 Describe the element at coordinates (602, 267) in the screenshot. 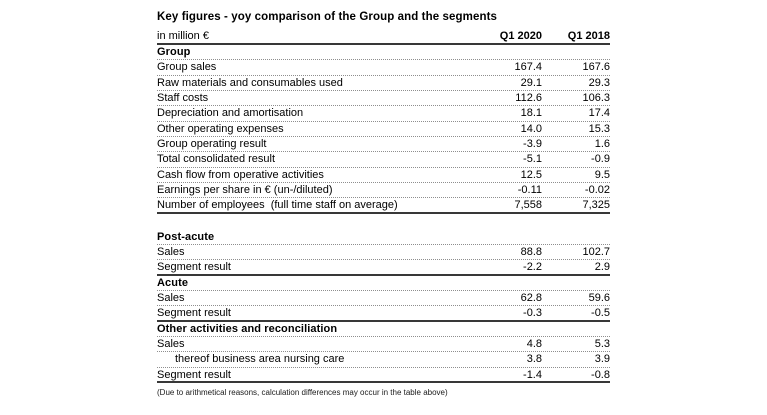

I see `value-q1-2018: 2.9` at that location.